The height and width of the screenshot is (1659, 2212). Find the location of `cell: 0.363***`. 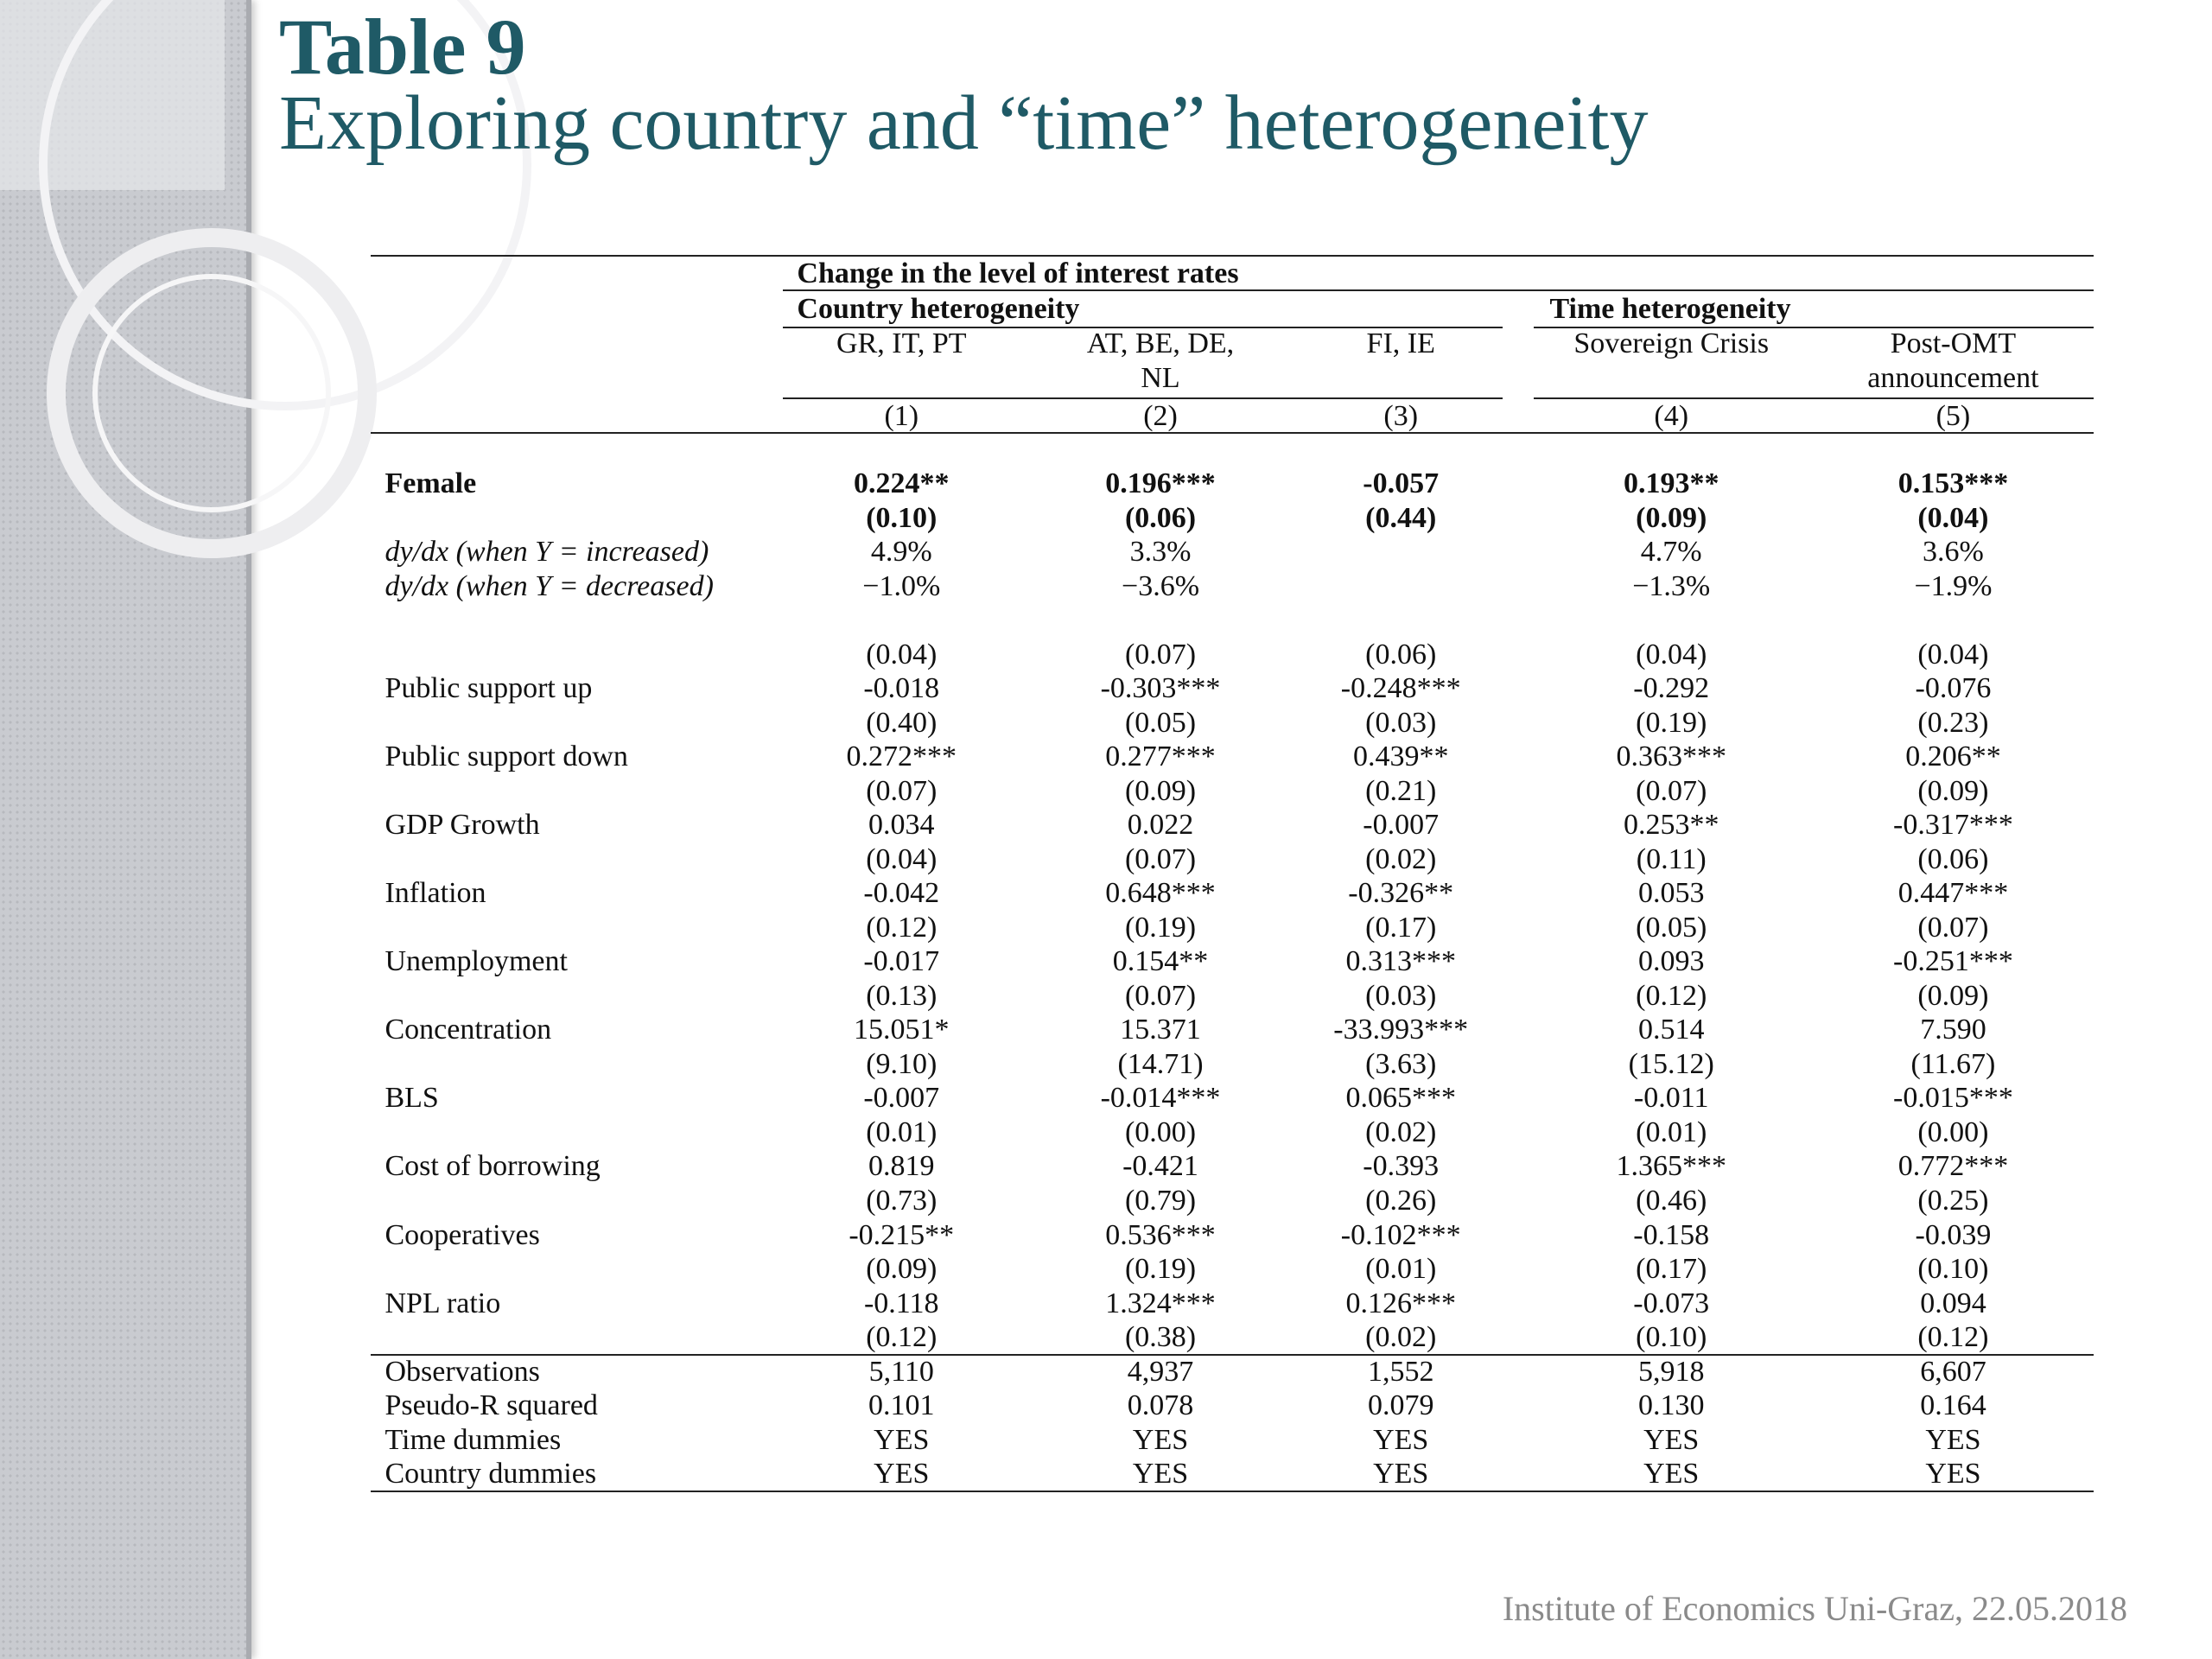

cell: 0.363*** is located at coordinates (1671, 757).